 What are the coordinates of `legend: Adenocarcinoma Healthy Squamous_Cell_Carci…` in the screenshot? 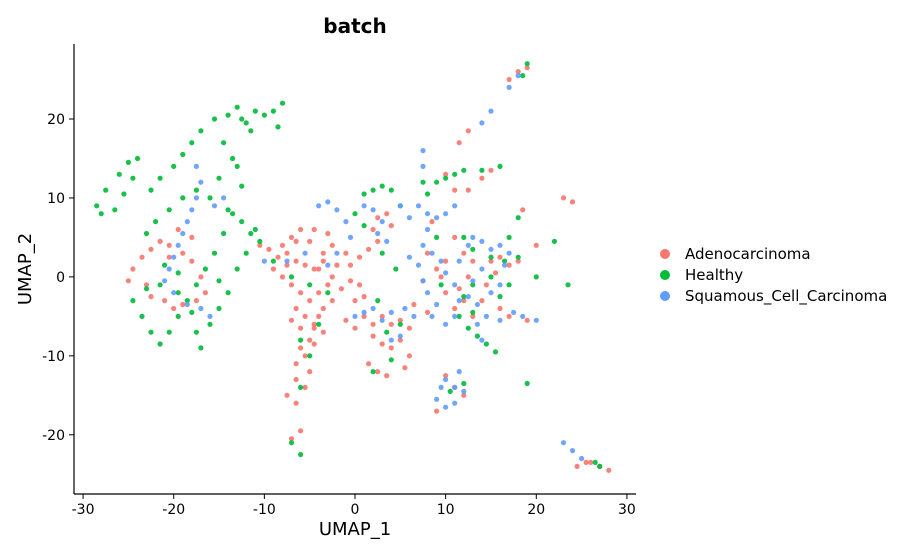 It's located at (773, 275).